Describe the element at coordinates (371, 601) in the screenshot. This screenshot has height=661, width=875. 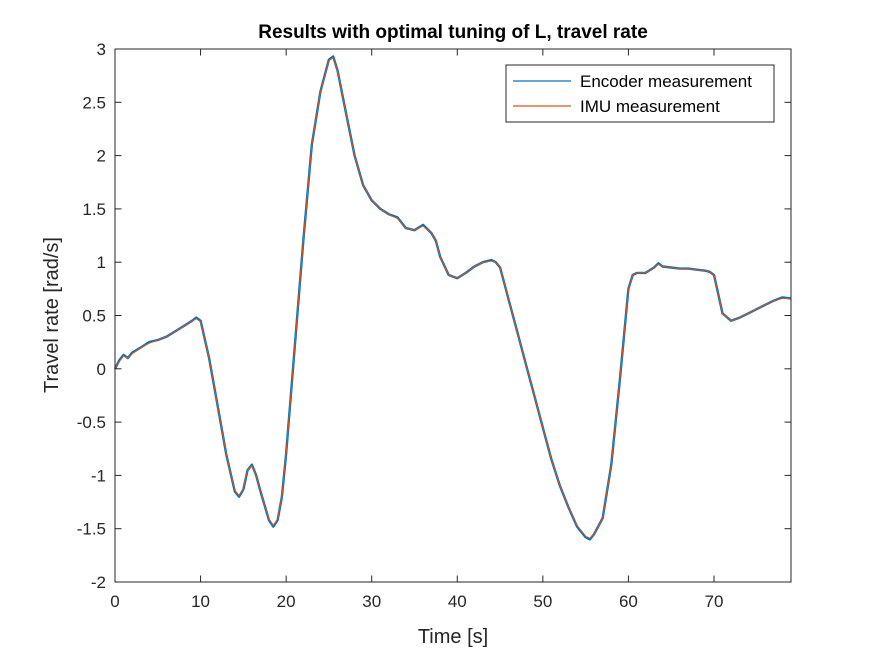
I see `x-tick-label: 30` at that location.